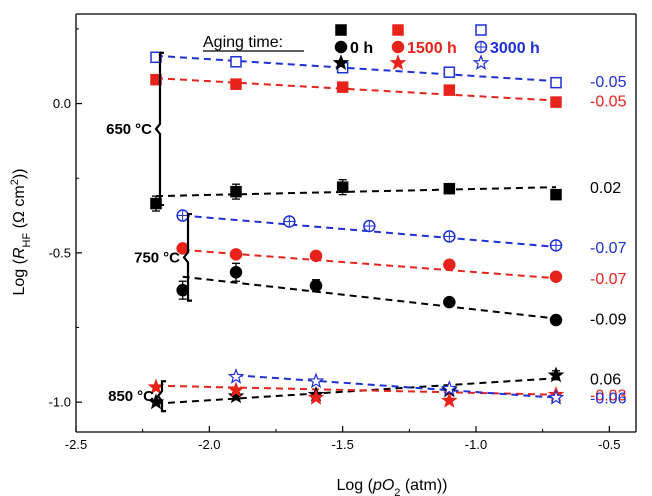 The height and width of the screenshot is (496, 652). What do you see at coordinates (481, 62) in the screenshot?
I see `legend-marker-3000h-star` at bounding box center [481, 62].